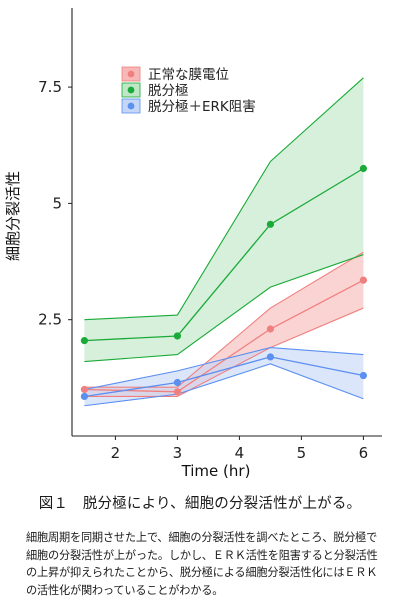 The image size is (400, 608). I want to click on legend-label-series-3: 脱分極＋ERK阻害, so click(202, 107).